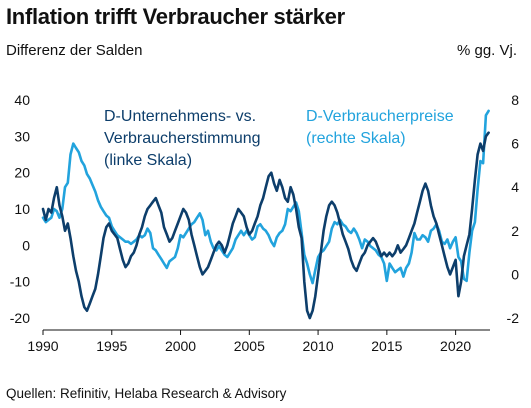  Describe the element at coordinates (513, 318) in the screenshot. I see `right-y-tick-label: -2` at that location.